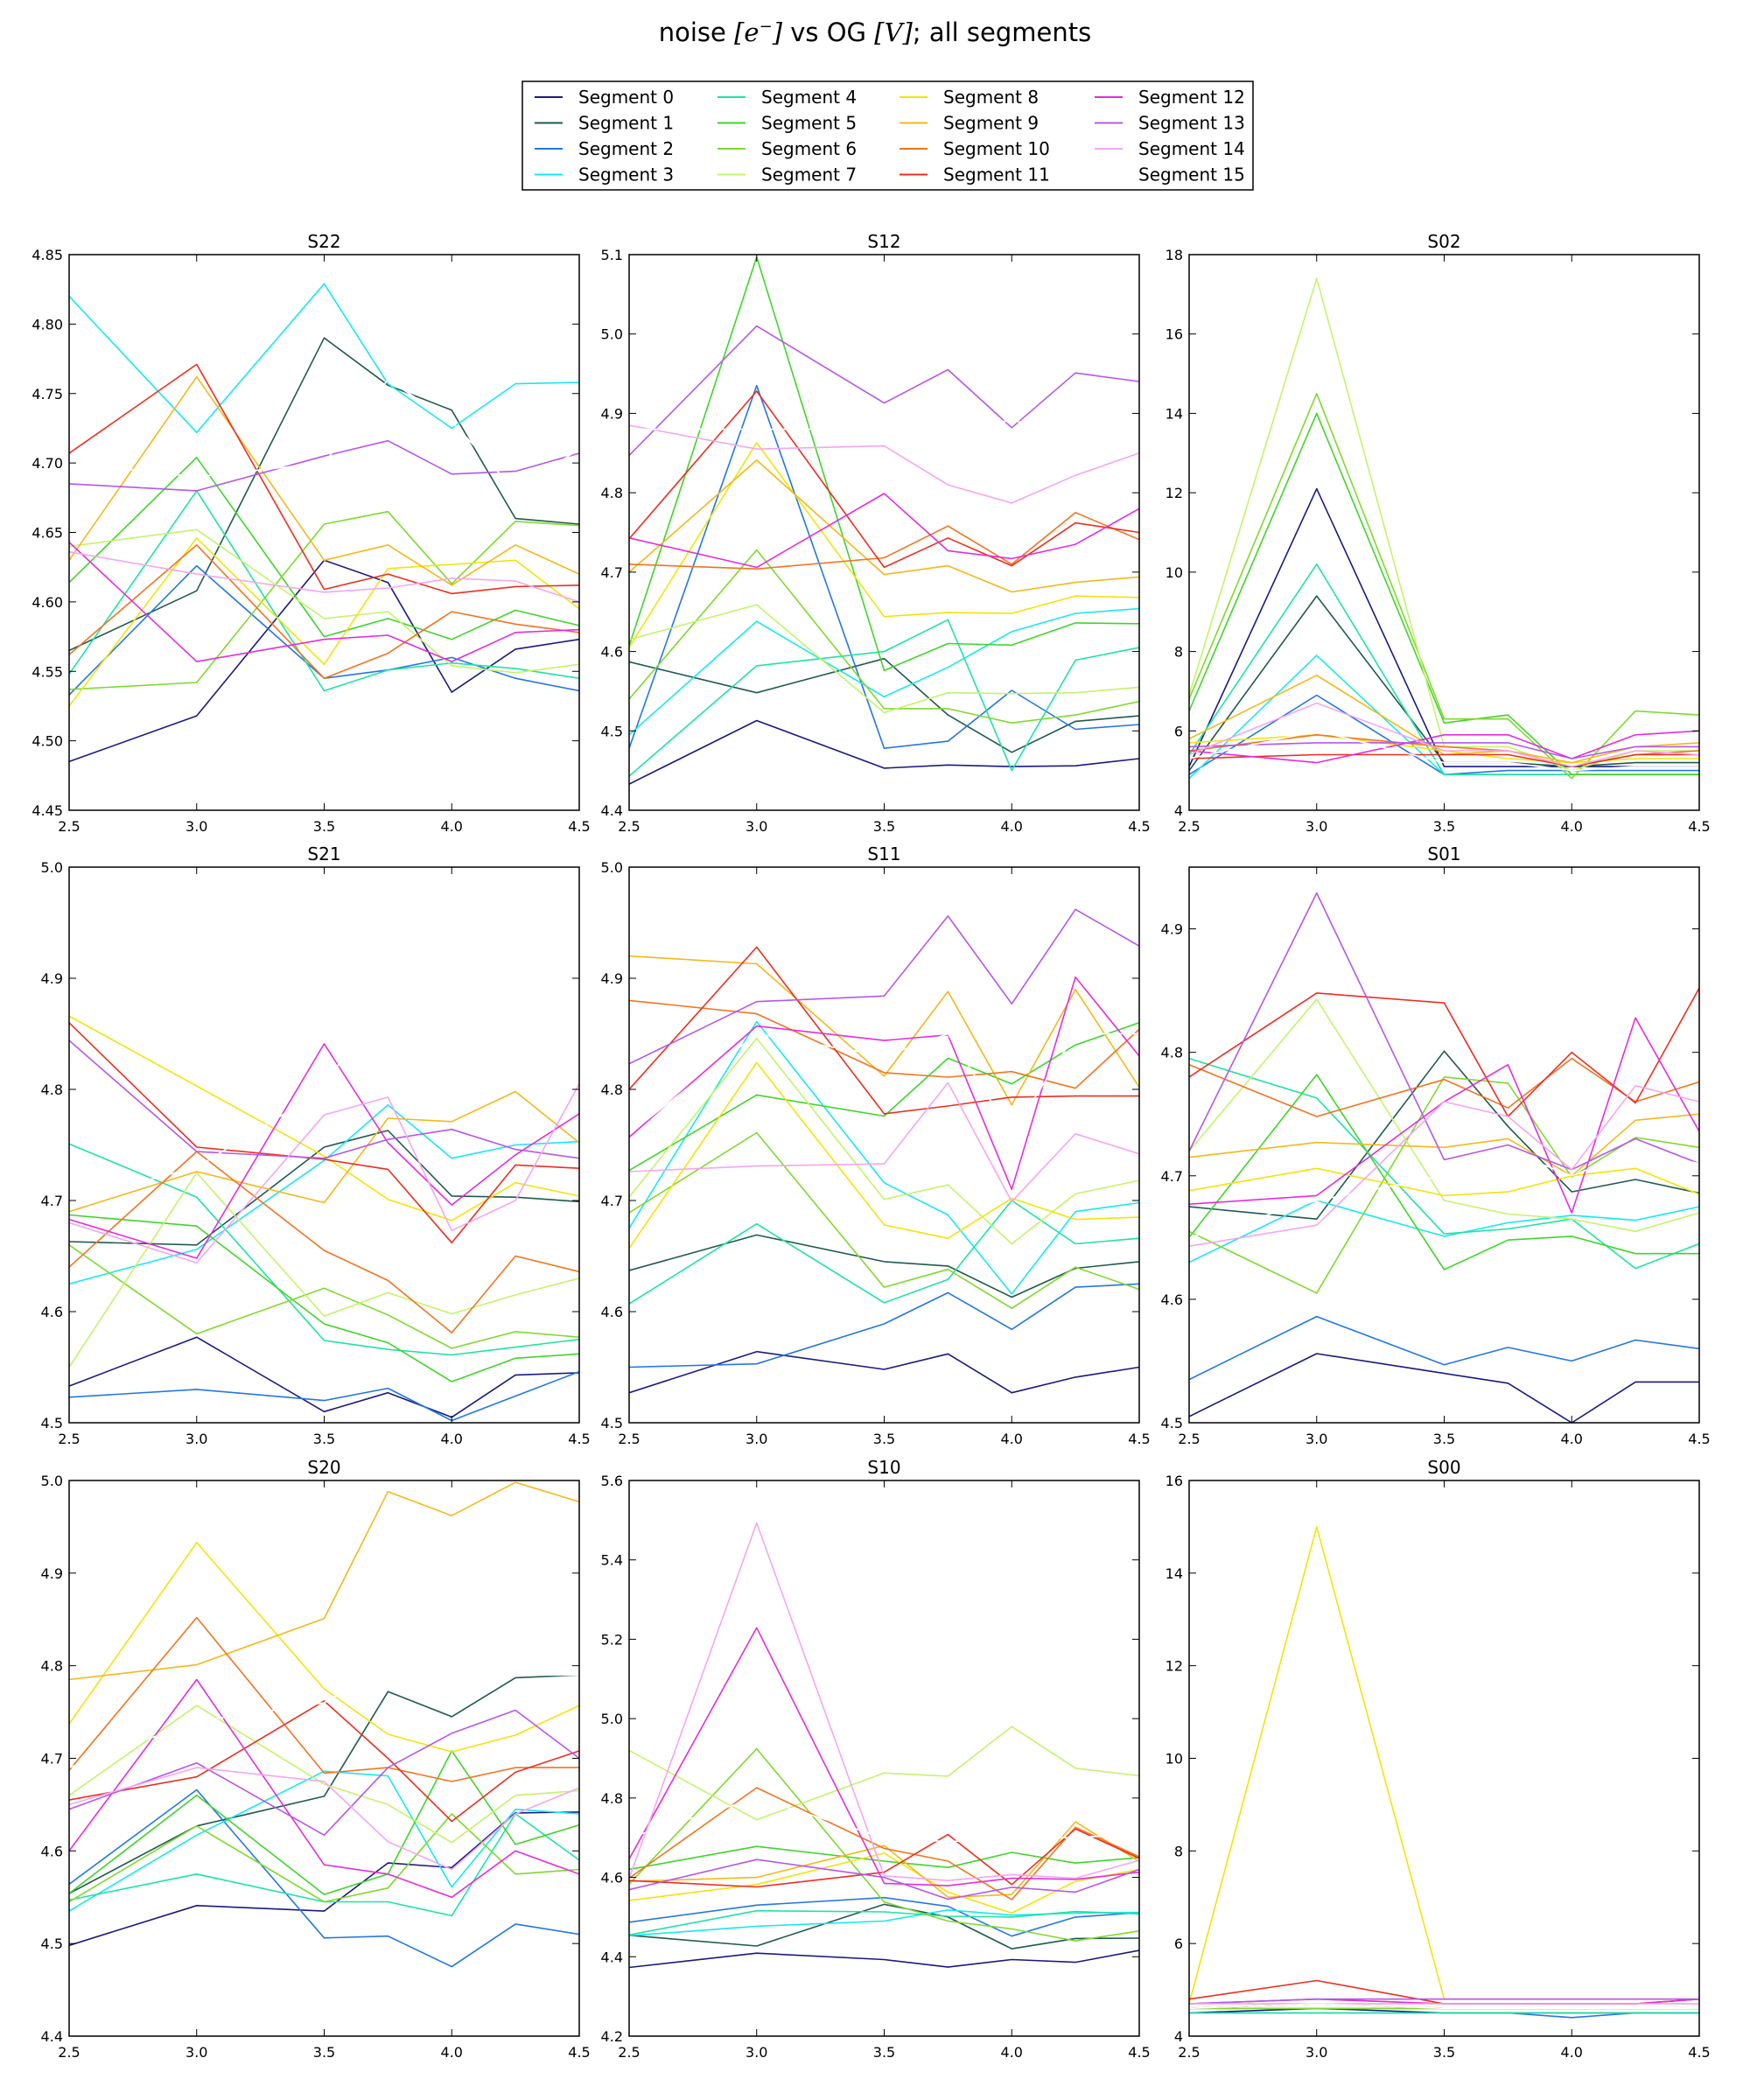  I want to click on y-tick-label: 5.0, so click(612, 867).